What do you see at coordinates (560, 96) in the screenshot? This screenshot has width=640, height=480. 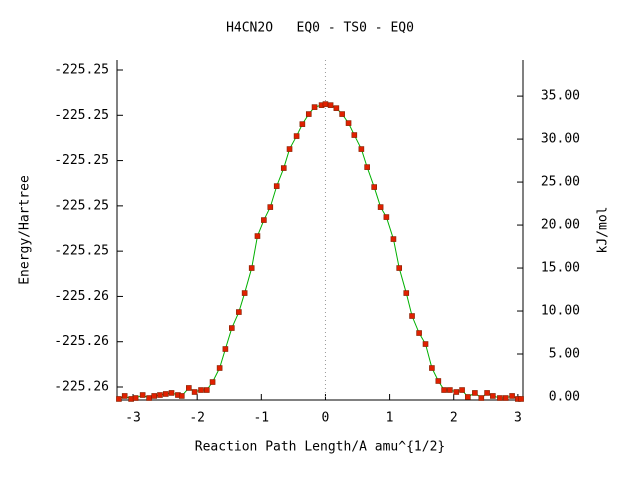 I see `y2-tick-label: 35.00` at bounding box center [560, 96].